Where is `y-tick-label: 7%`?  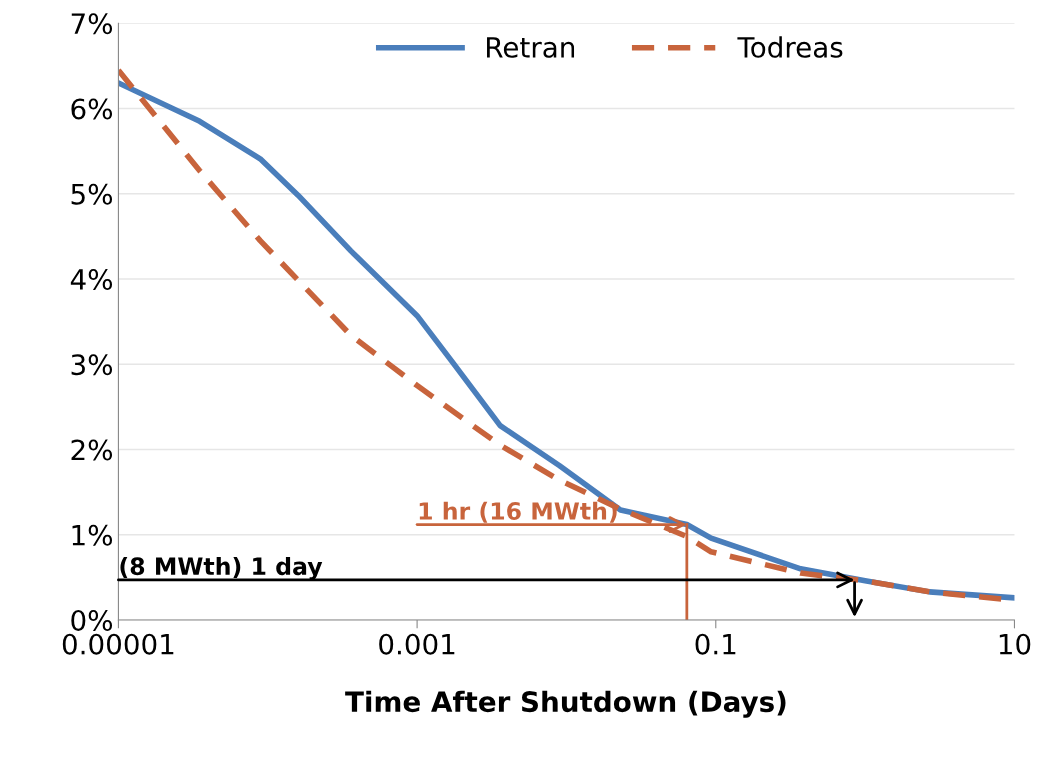 y-tick-label: 7% is located at coordinates (92, 24).